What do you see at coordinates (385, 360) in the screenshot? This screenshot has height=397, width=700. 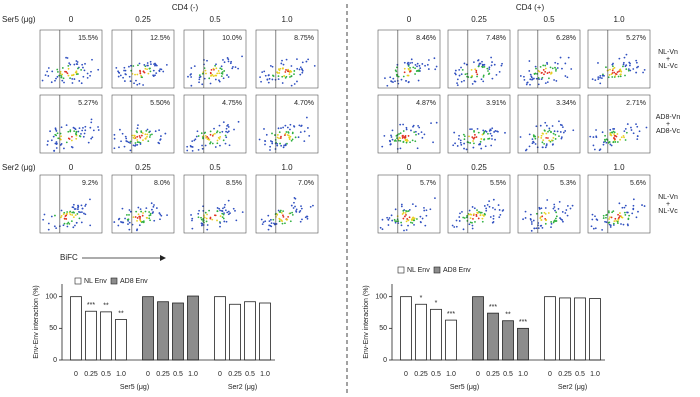 I see `y-tick-label: 0` at bounding box center [385, 360].